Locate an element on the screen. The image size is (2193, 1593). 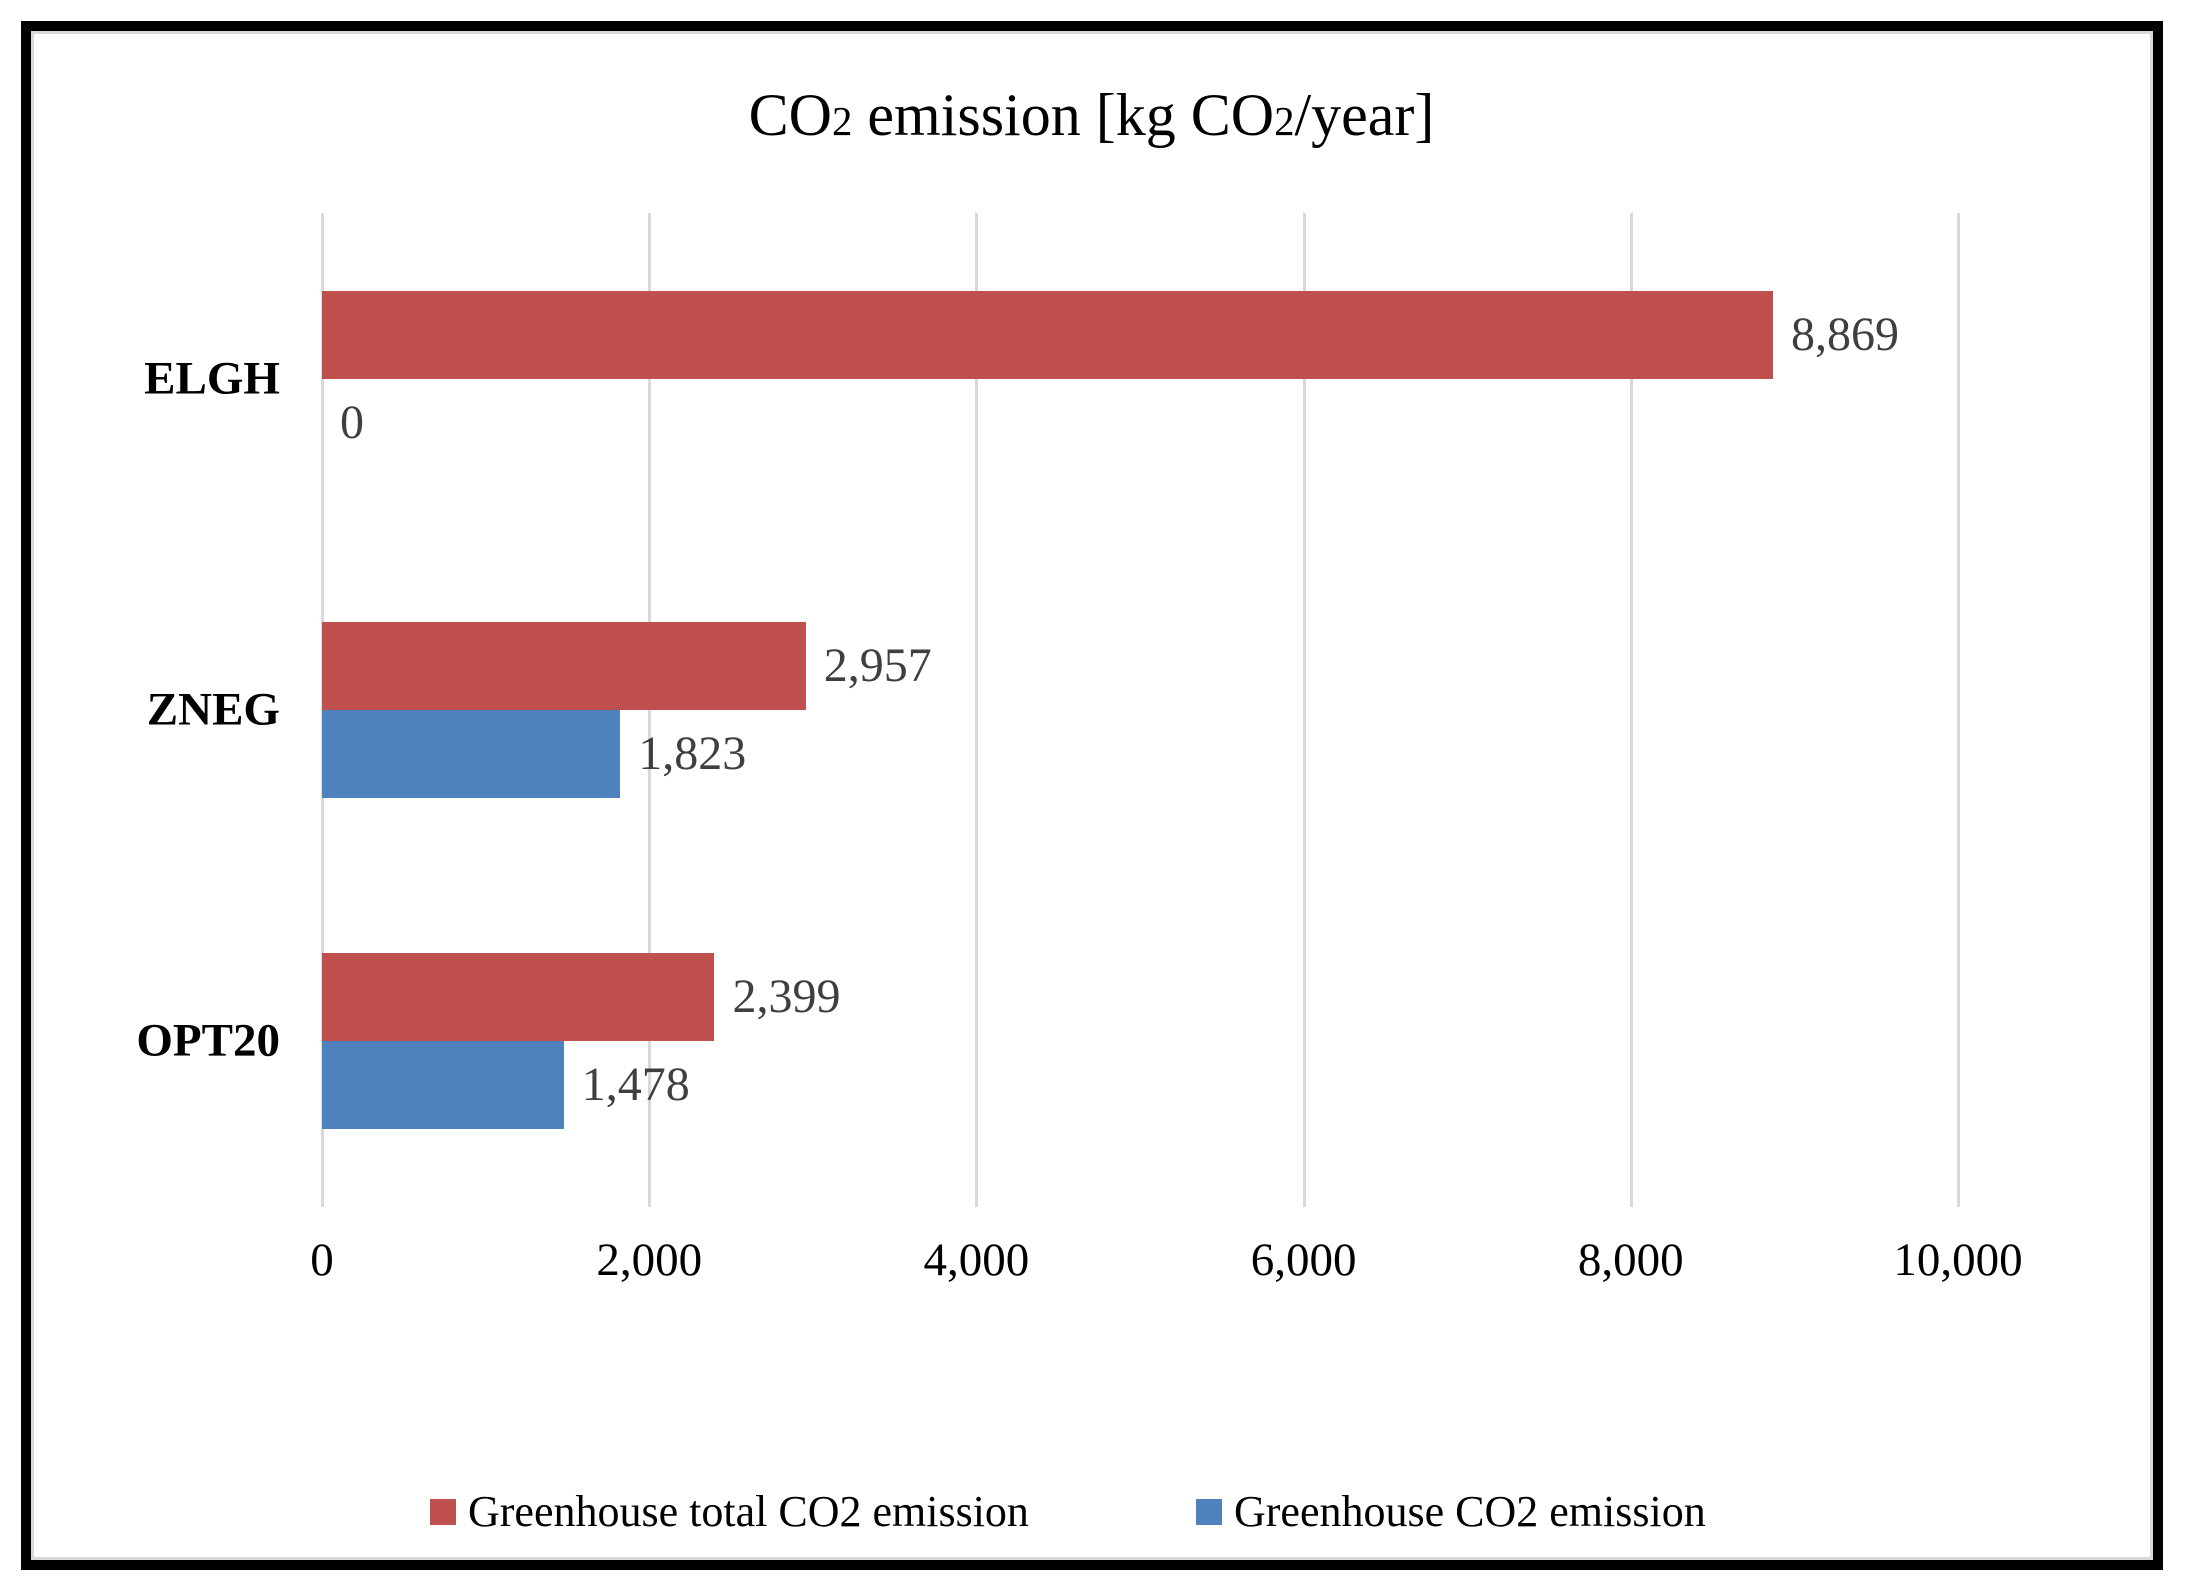
data-label-elgh-greenhouse: 0 is located at coordinates (352, 422).